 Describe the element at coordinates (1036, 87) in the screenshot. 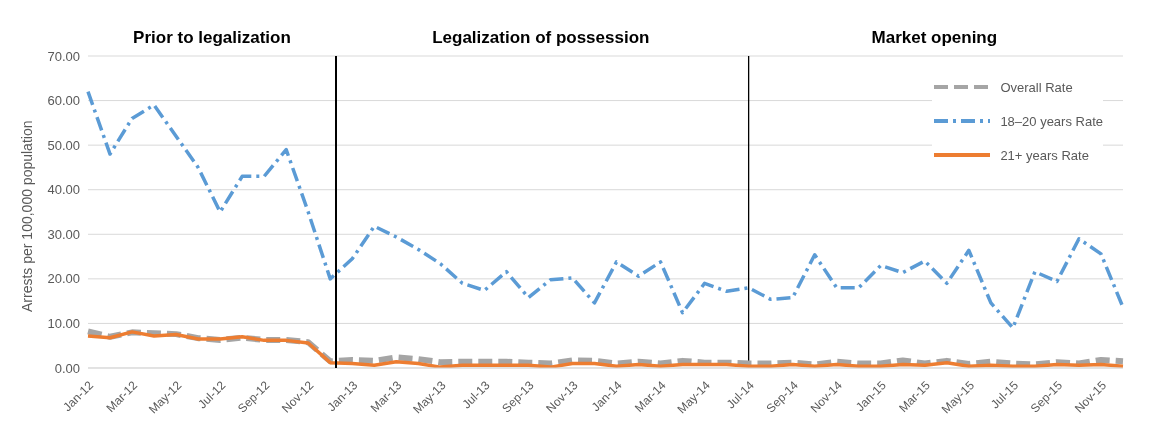

I see `legend-label: Overall Rate` at that location.